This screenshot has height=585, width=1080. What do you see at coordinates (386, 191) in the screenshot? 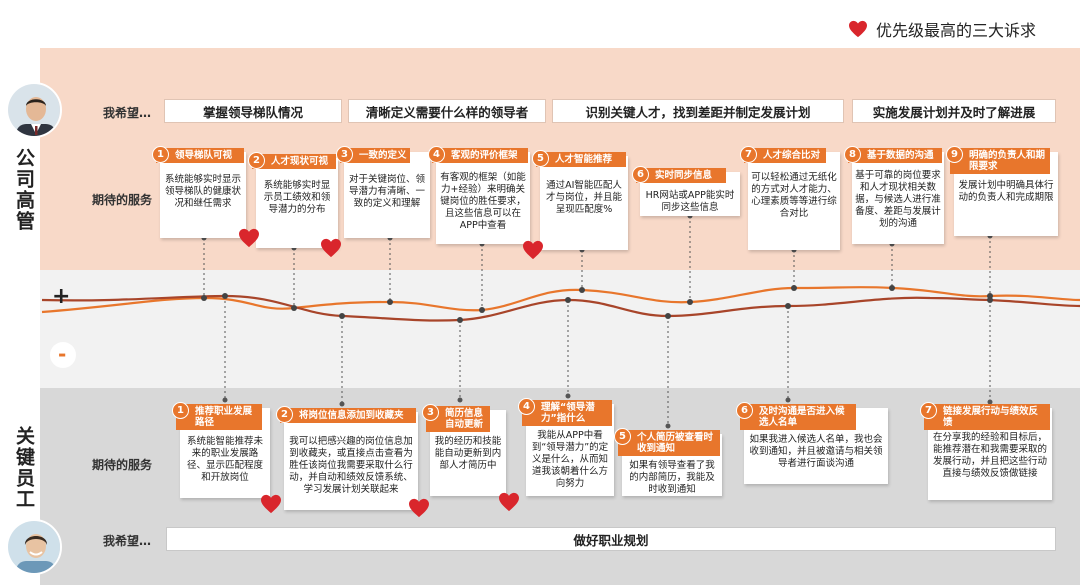
I see `exec-card-3-body: 对于关键岗位、领导潜力有清晰、一致的定义和理解` at bounding box center [386, 191].